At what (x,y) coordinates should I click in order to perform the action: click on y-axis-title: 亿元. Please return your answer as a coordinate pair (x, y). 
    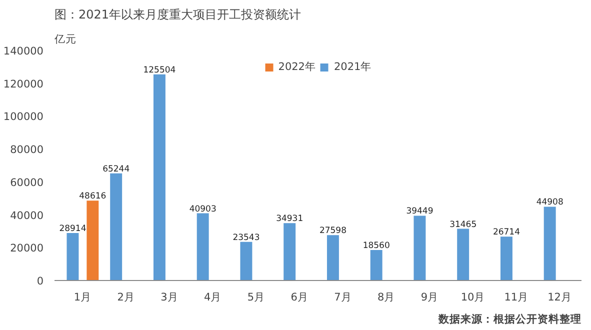
    Looking at the image, I should click on (65, 40).